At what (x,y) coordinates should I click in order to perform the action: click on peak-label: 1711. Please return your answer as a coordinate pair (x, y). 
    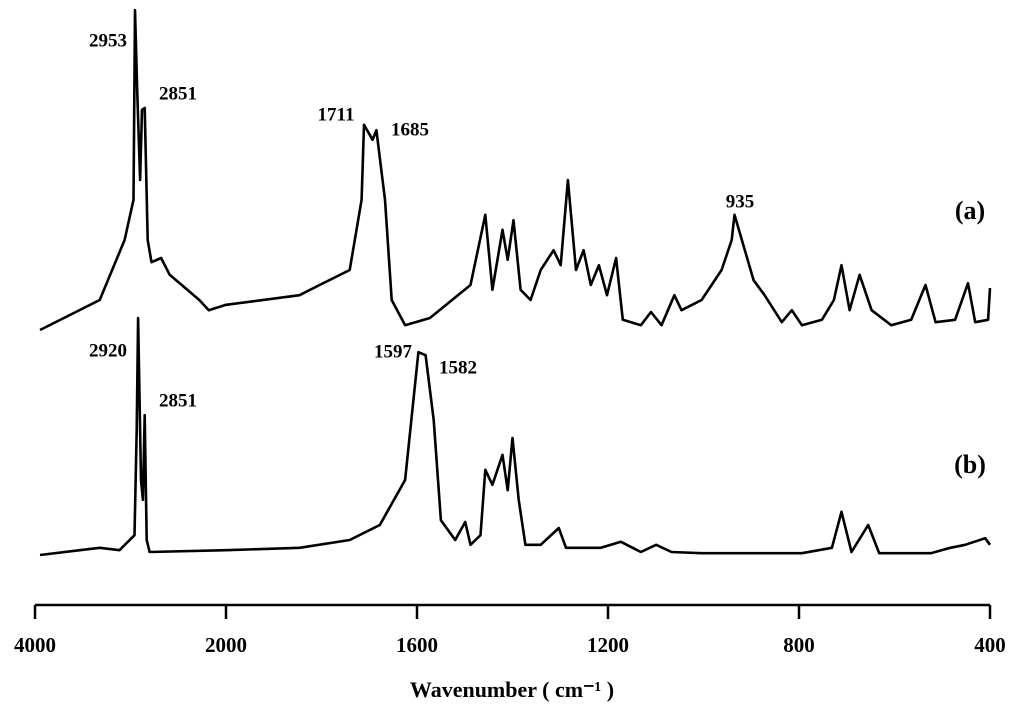
    Looking at the image, I should click on (336, 114).